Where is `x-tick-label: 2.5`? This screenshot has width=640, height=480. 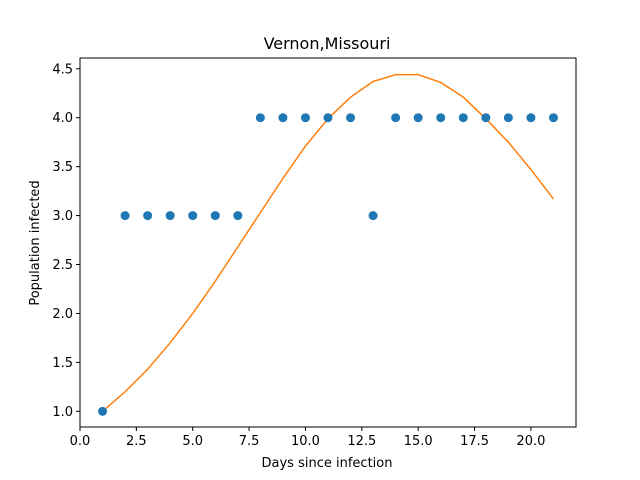 x-tick-label: 2.5 is located at coordinates (136, 441).